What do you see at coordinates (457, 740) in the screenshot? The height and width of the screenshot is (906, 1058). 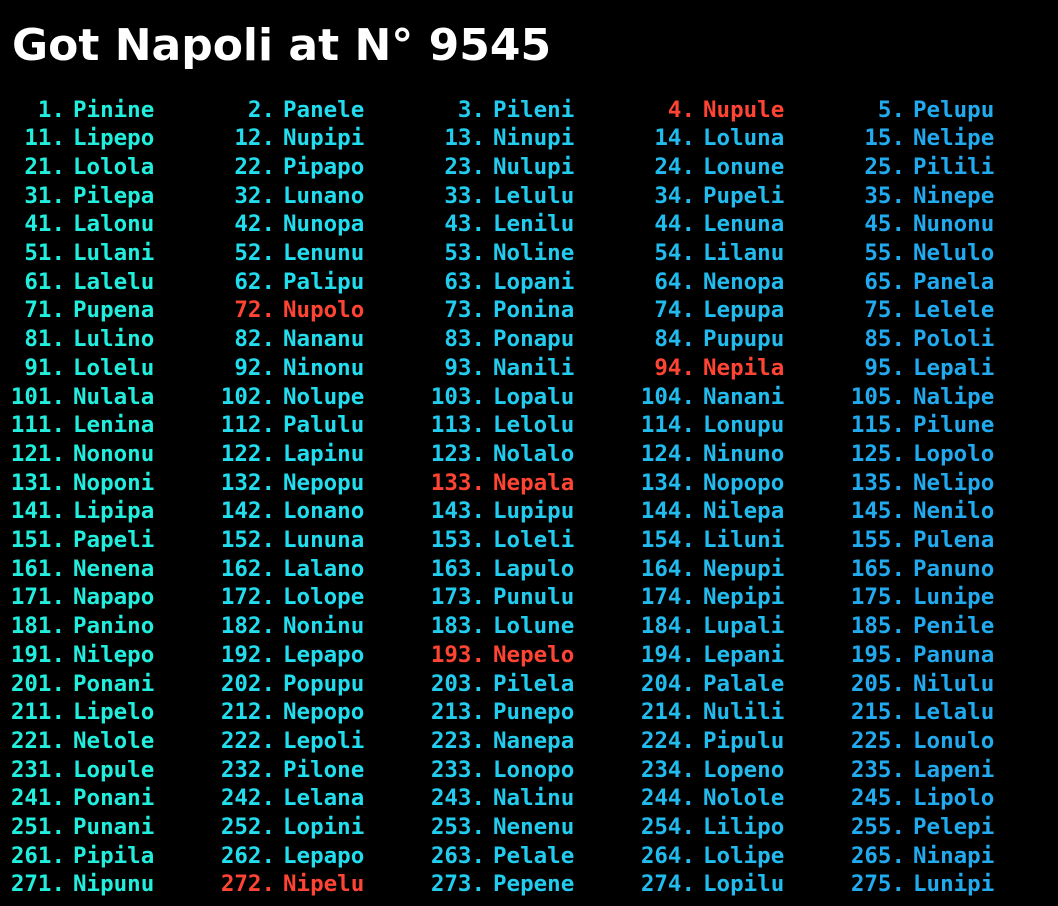 I see `list-item-number: 223.` at bounding box center [457, 740].